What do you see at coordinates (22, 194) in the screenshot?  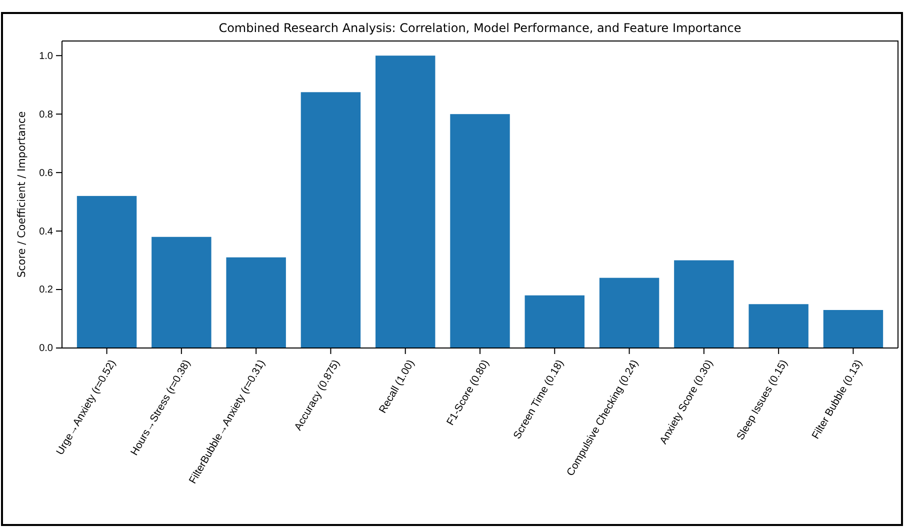 I see `y-axis-title: Score / Coefficient / Importance` at bounding box center [22, 194].